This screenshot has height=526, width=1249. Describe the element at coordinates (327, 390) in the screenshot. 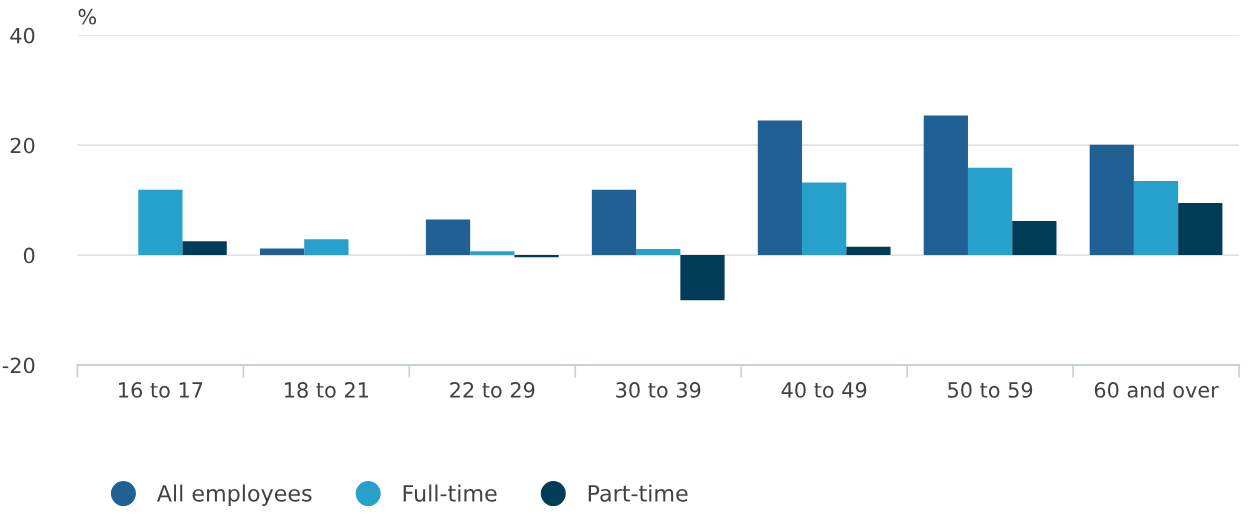

I see `x-tick-label: 18 to 21` at that location.